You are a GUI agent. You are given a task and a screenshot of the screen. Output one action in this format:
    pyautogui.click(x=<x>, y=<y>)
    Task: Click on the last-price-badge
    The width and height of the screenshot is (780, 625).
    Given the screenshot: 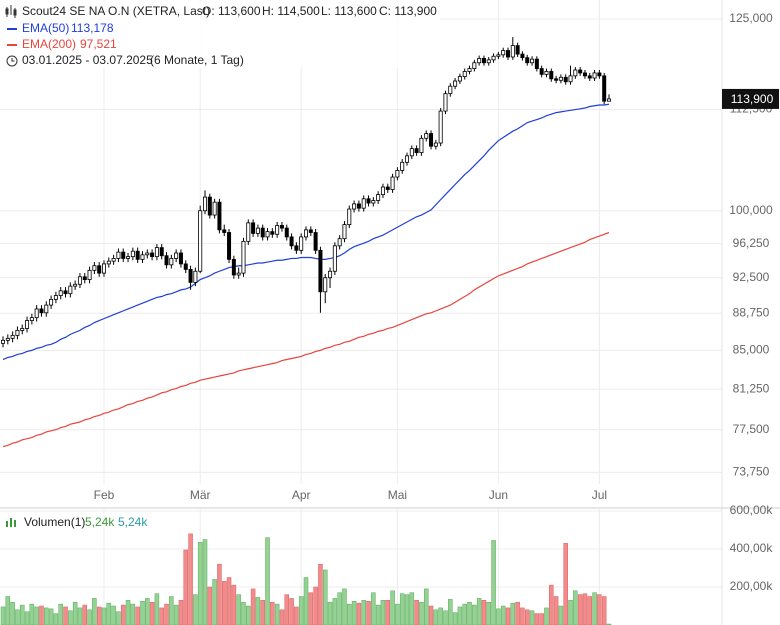 What is the action you would take?
    pyautogui.click(x=750, y=98)
    